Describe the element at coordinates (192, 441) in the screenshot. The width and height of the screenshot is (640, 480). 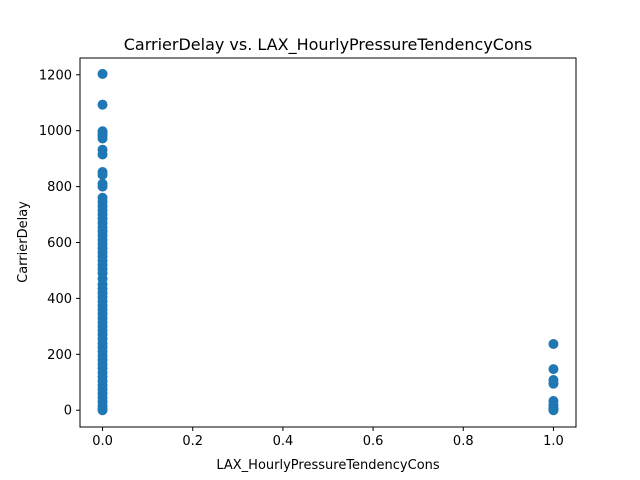
I see `x-tick-label: 0.2` at that location.